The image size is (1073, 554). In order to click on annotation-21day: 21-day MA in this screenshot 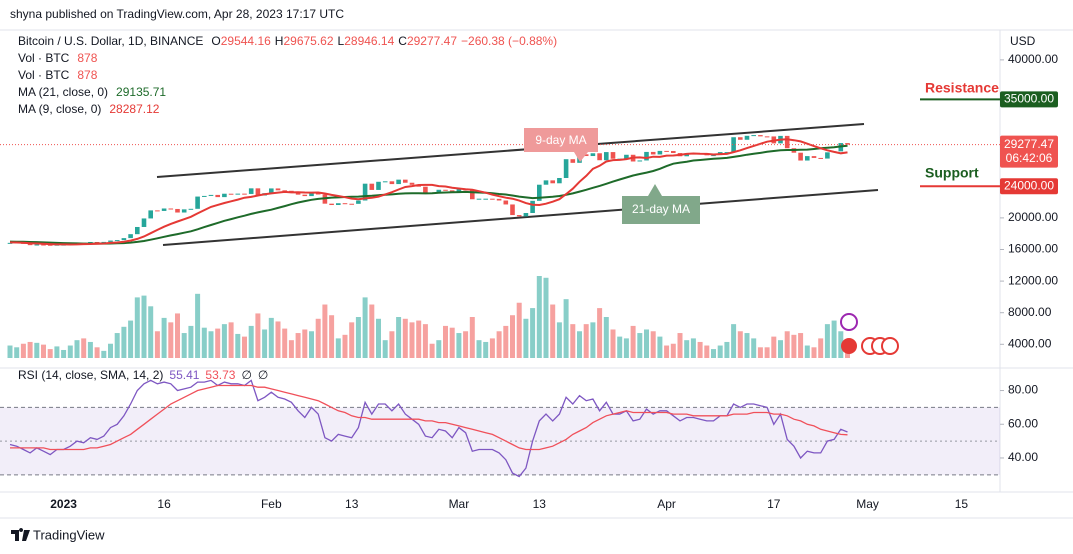, I will do `click(661, 209)`.